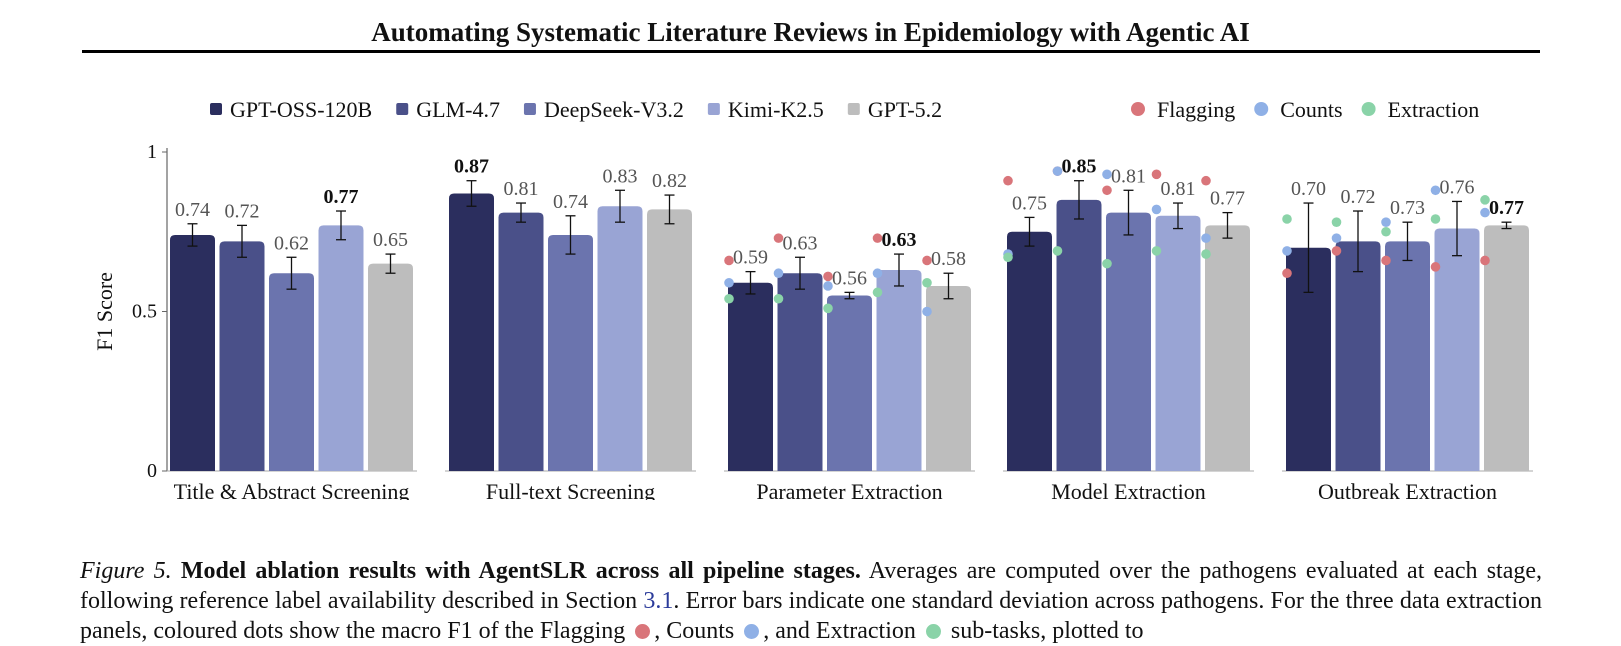 This screenshot has width=1621, height=646. Describe the element at coordinates (752, 631) in the screenshot. I see `counts-dot-icon` at that location.